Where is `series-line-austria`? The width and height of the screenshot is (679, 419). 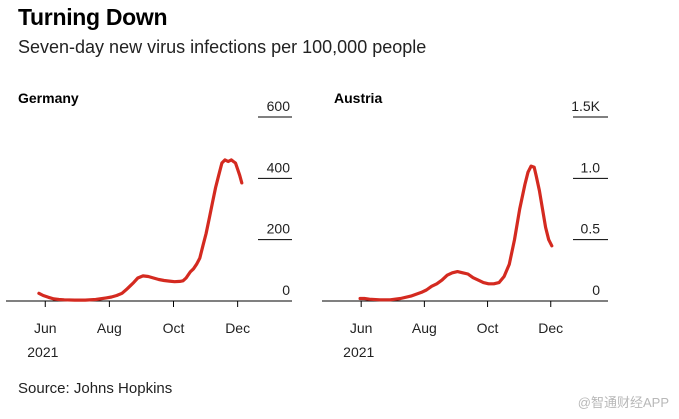 series-line-austria is located at coordinates (456, 233).